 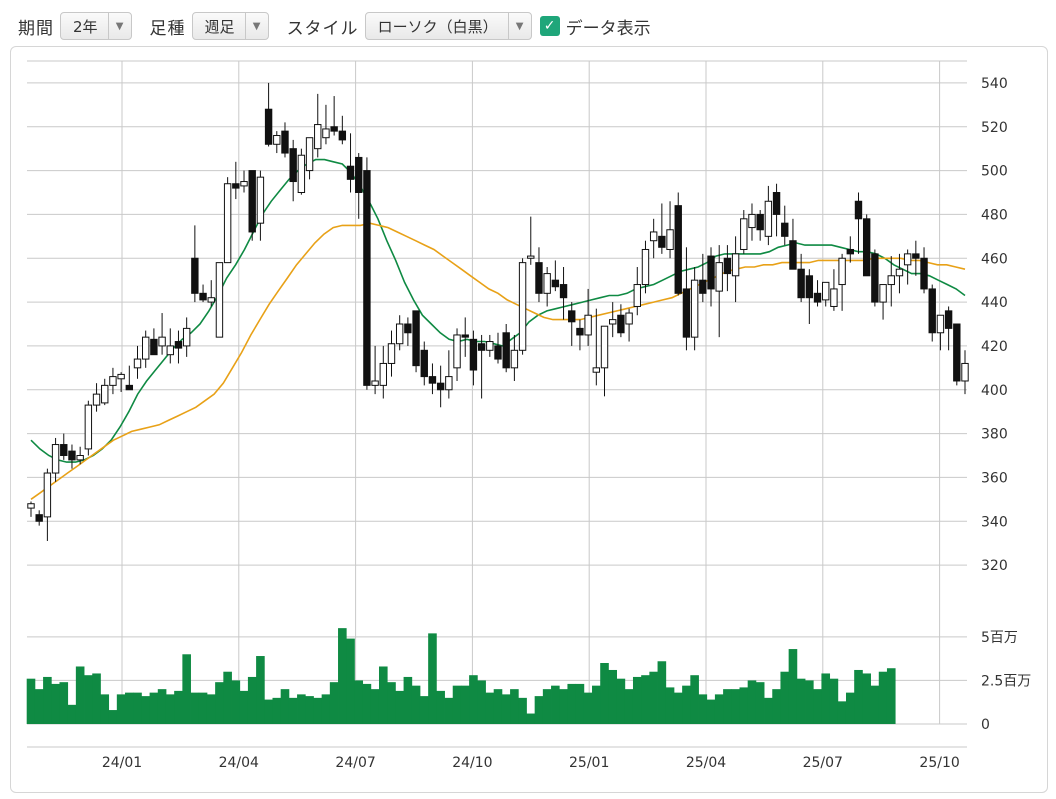 I want to click on x-tick-label: 25/07, so click(x=823, y=763).